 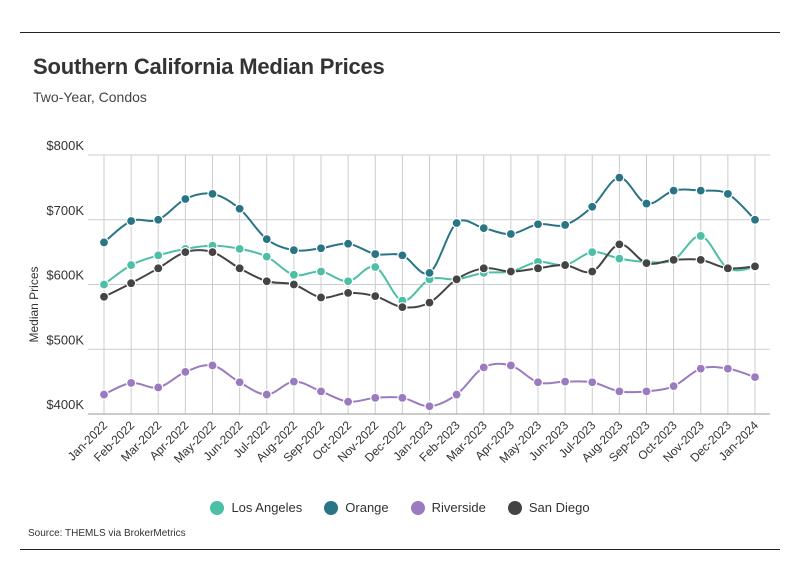 I want to click on legend-swatch-san-diego, so click(x=514, y=507).